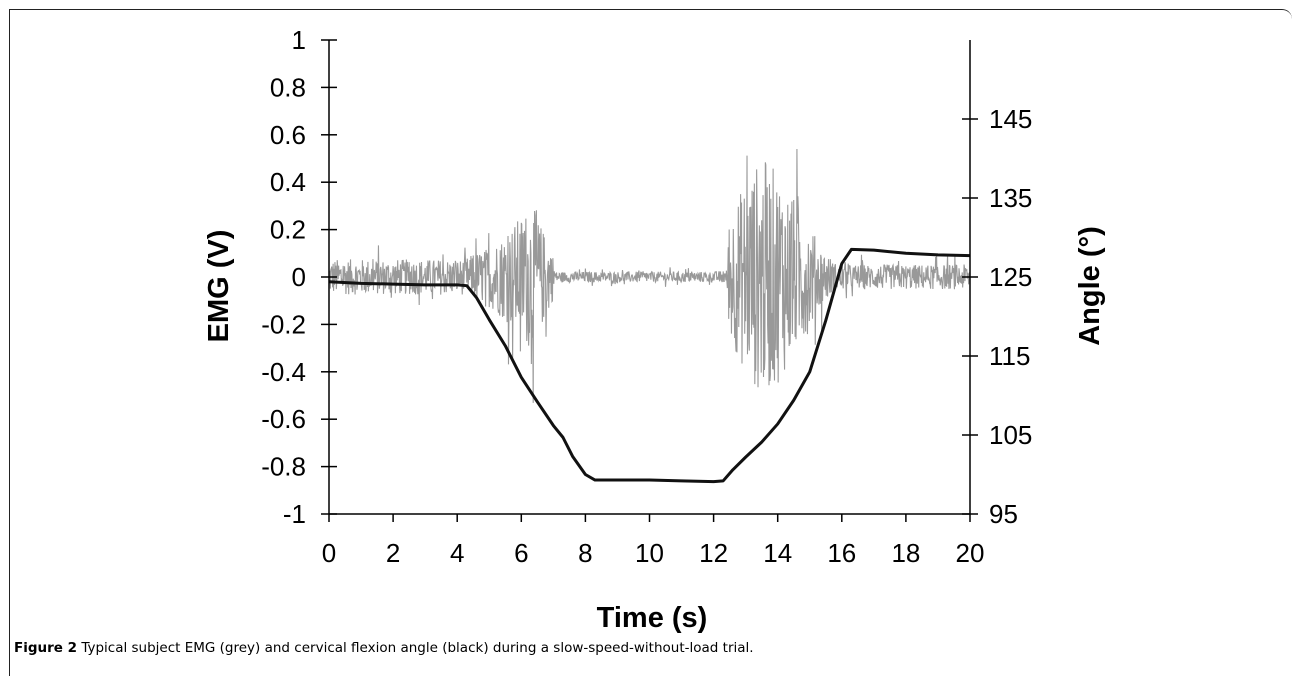 This screenshot has width=1292, height=676. What do you see at coordinates (294, 514) in the screenshot?
I see `y-tick-label: -1` at bounding box center [294, 514].